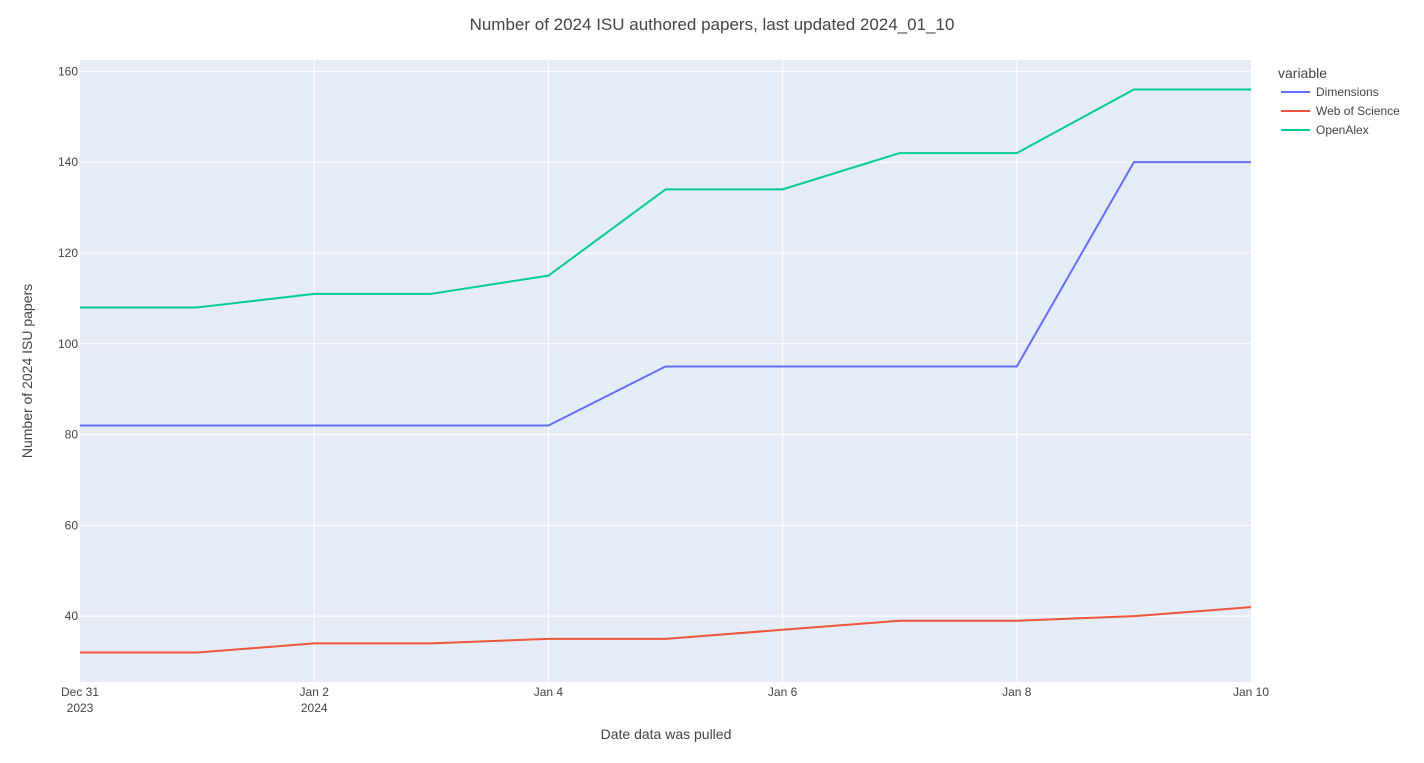 The height and width of the screenshot is (763, 1424). I want to click on x-tick-label: Jan 10, so click(1251, 692).